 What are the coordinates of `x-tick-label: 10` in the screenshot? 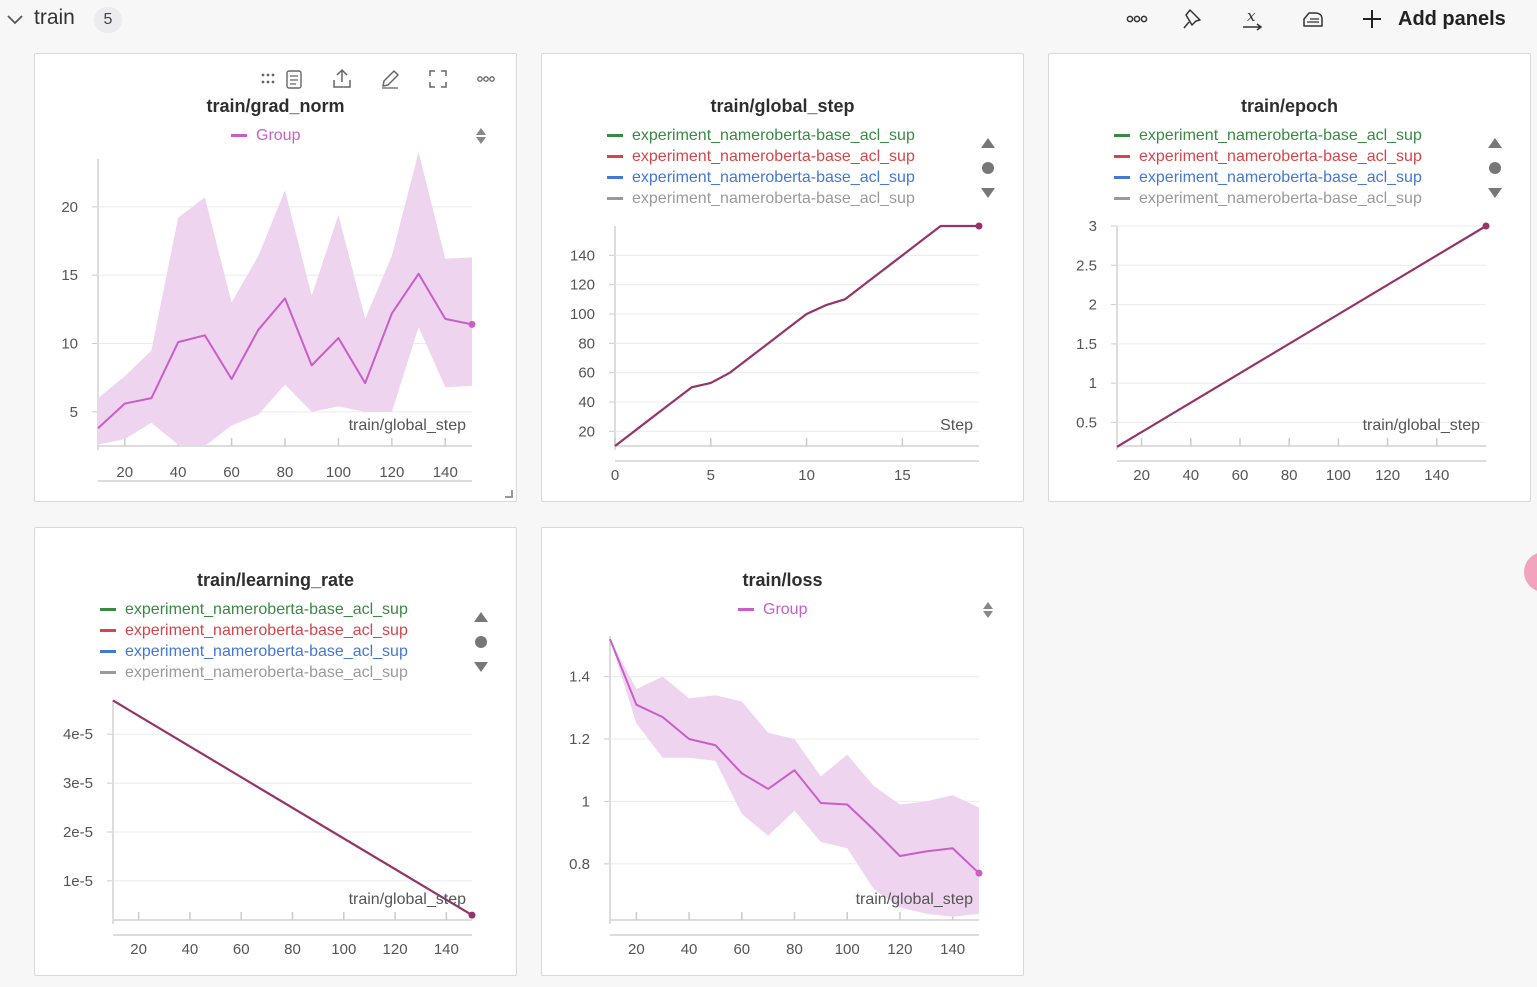 It's located at (806, 475).